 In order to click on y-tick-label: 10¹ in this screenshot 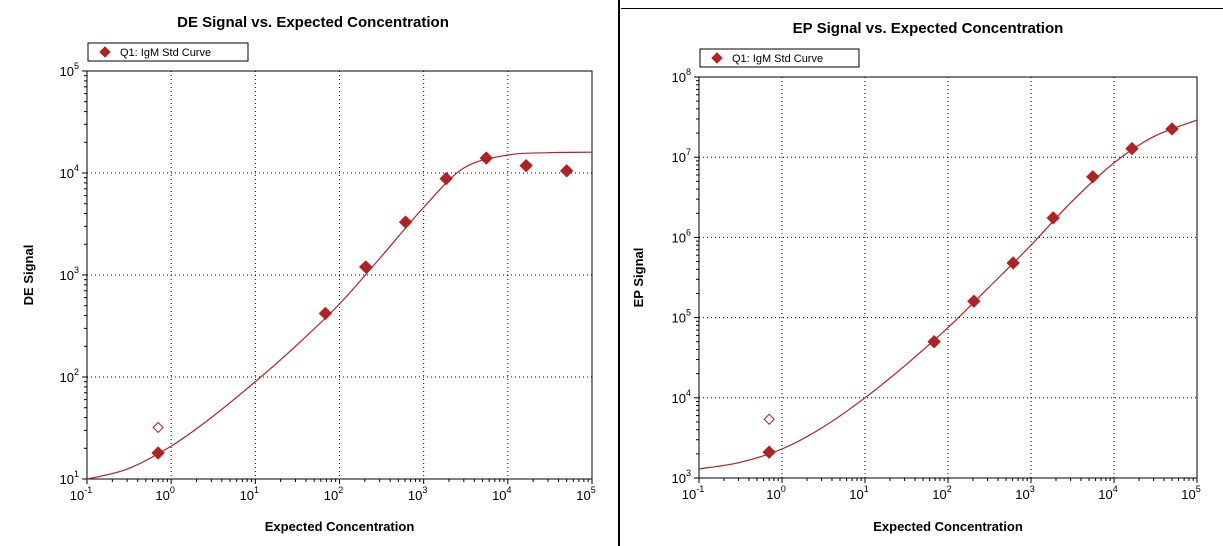, I will do `click(69, 478)`.